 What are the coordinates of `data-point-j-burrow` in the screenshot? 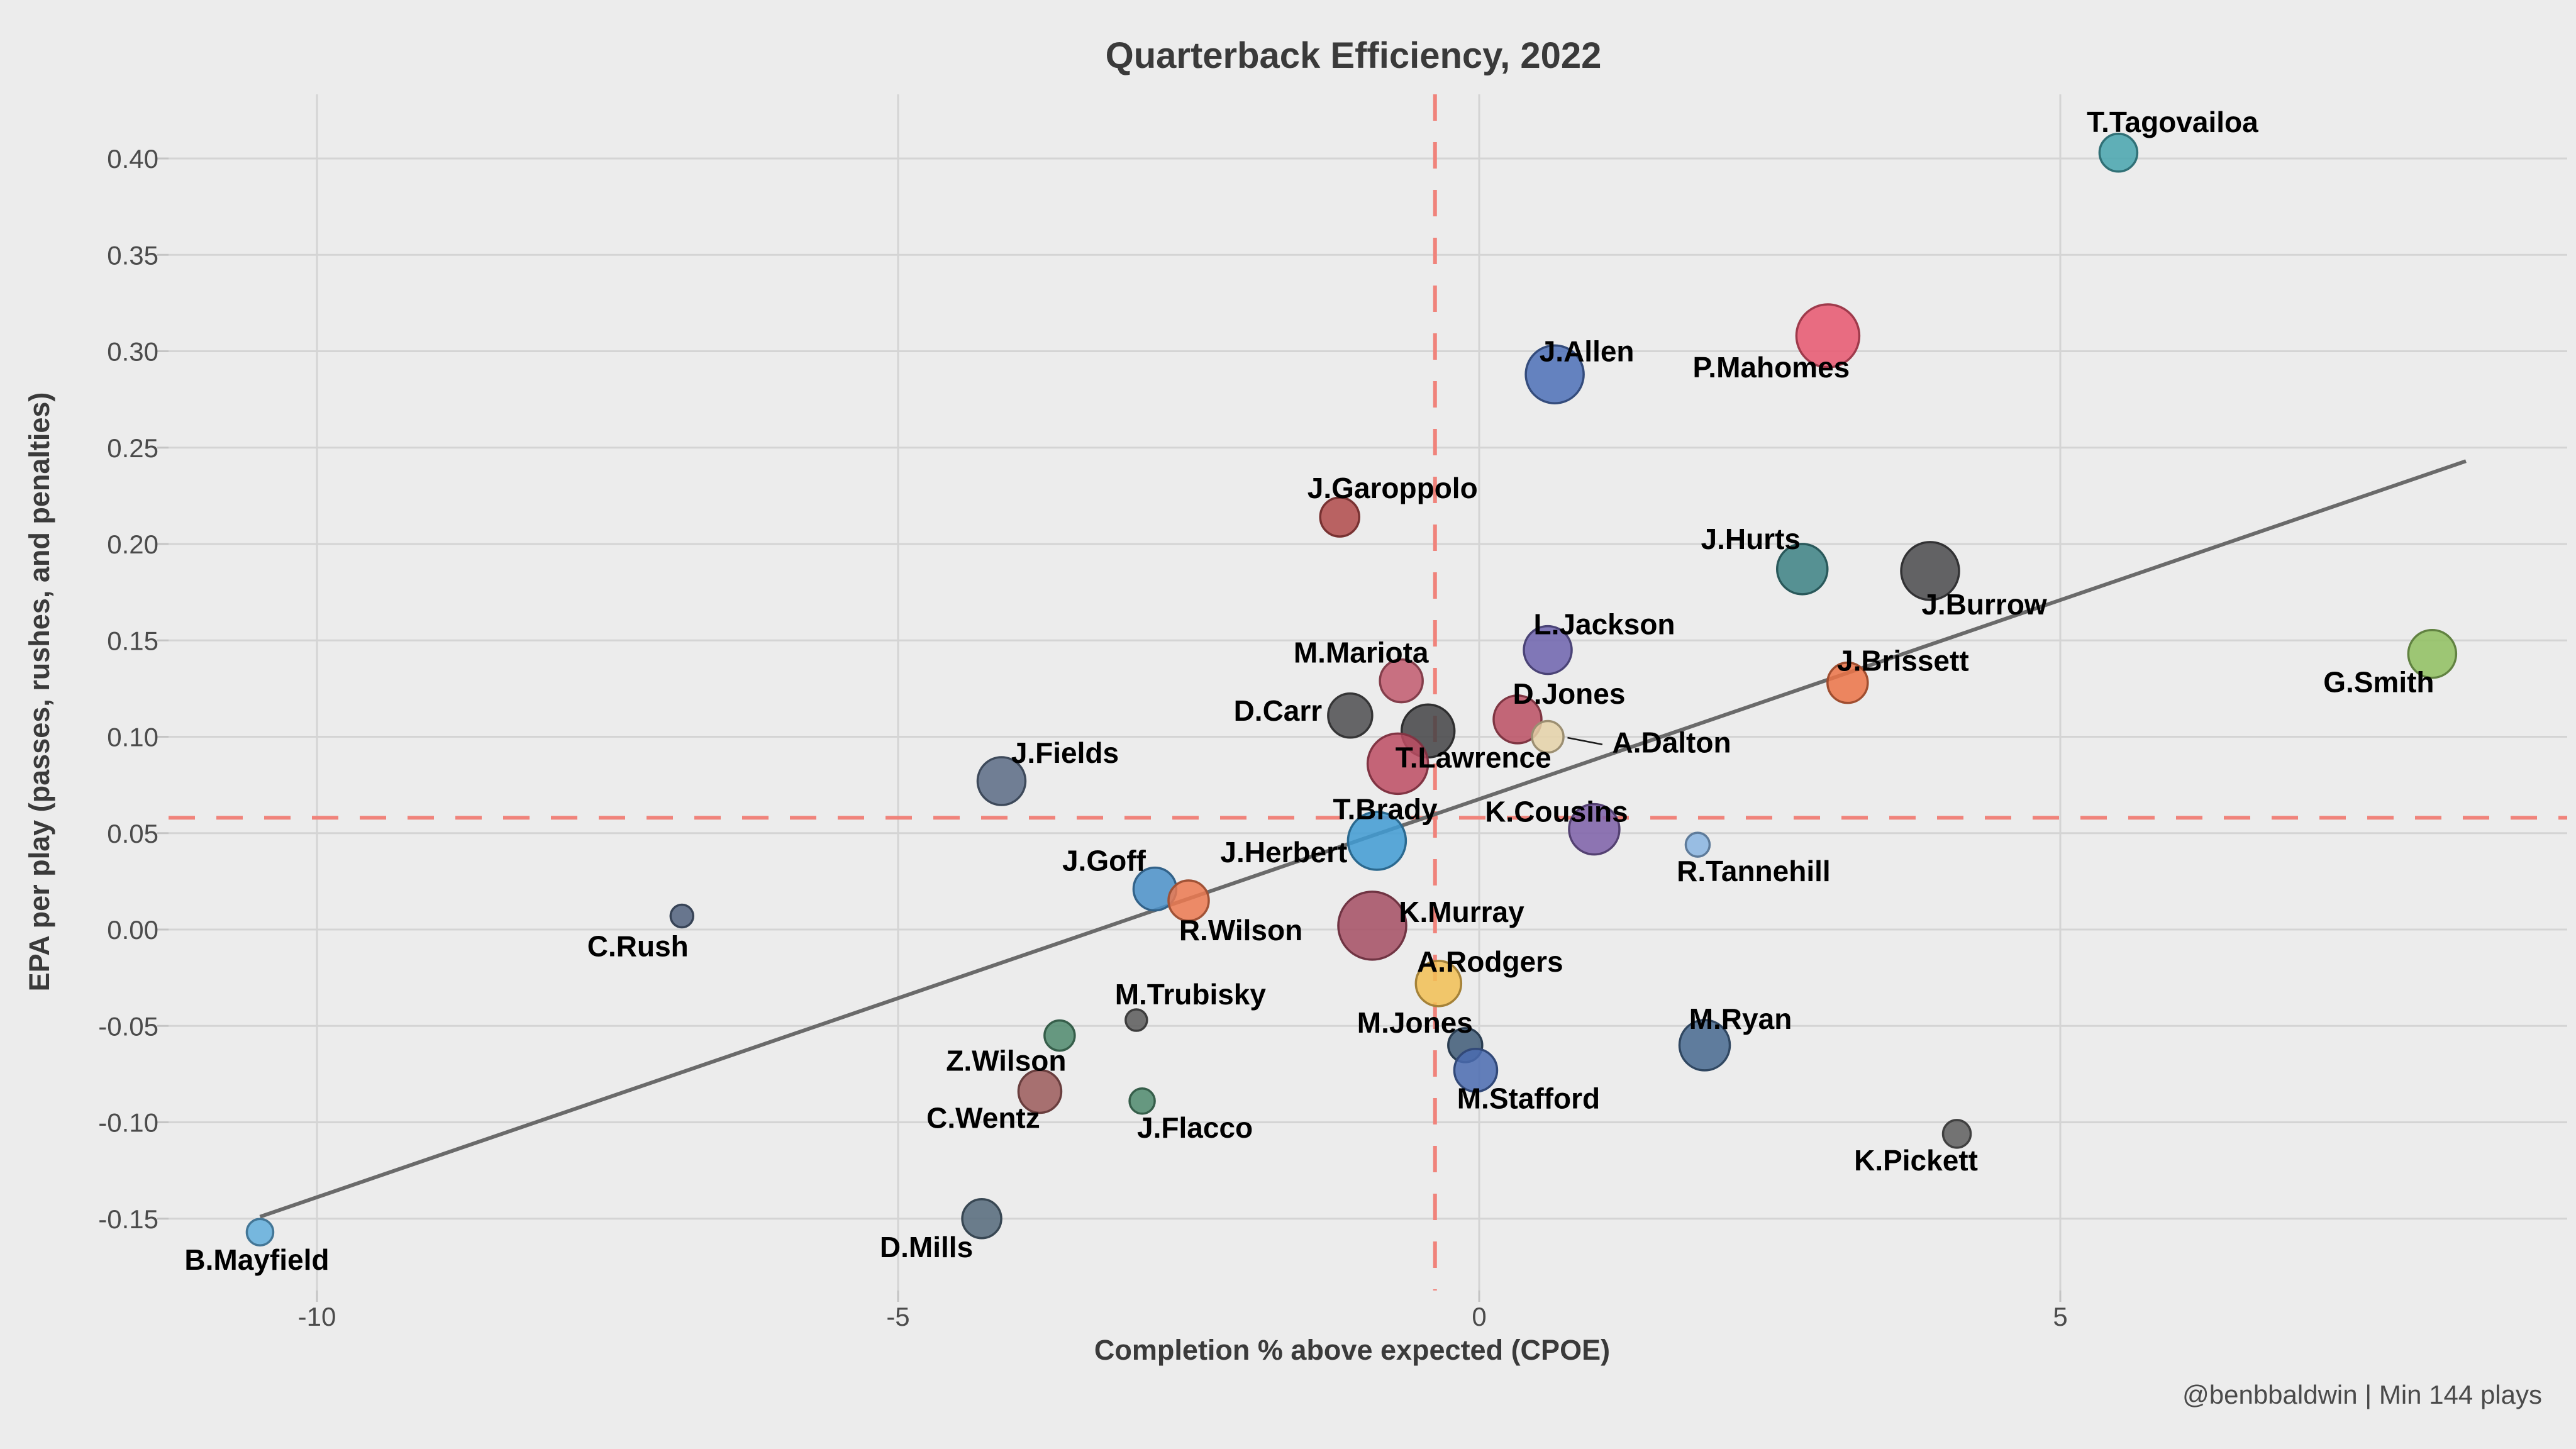 It's located at (1930, 571).